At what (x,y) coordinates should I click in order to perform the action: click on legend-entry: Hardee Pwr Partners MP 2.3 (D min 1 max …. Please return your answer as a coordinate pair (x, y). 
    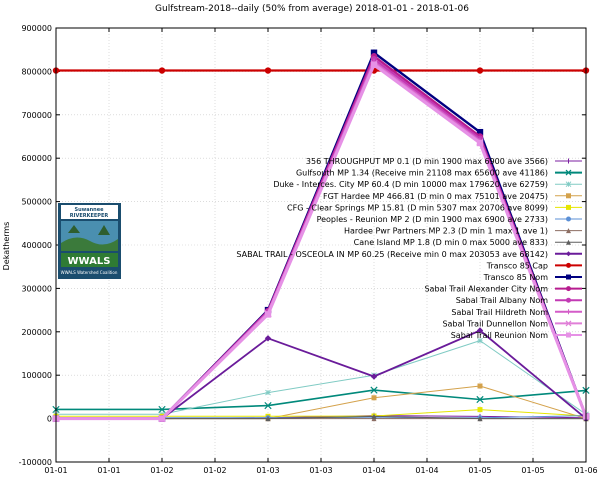
    Looking at the image, I should click on (463, 231).